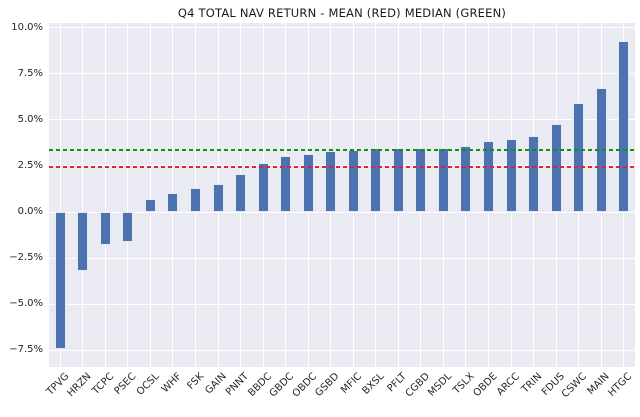 The image size is (640, 417). I want to click on x-tick-label: HTGC, so click(620, 385).